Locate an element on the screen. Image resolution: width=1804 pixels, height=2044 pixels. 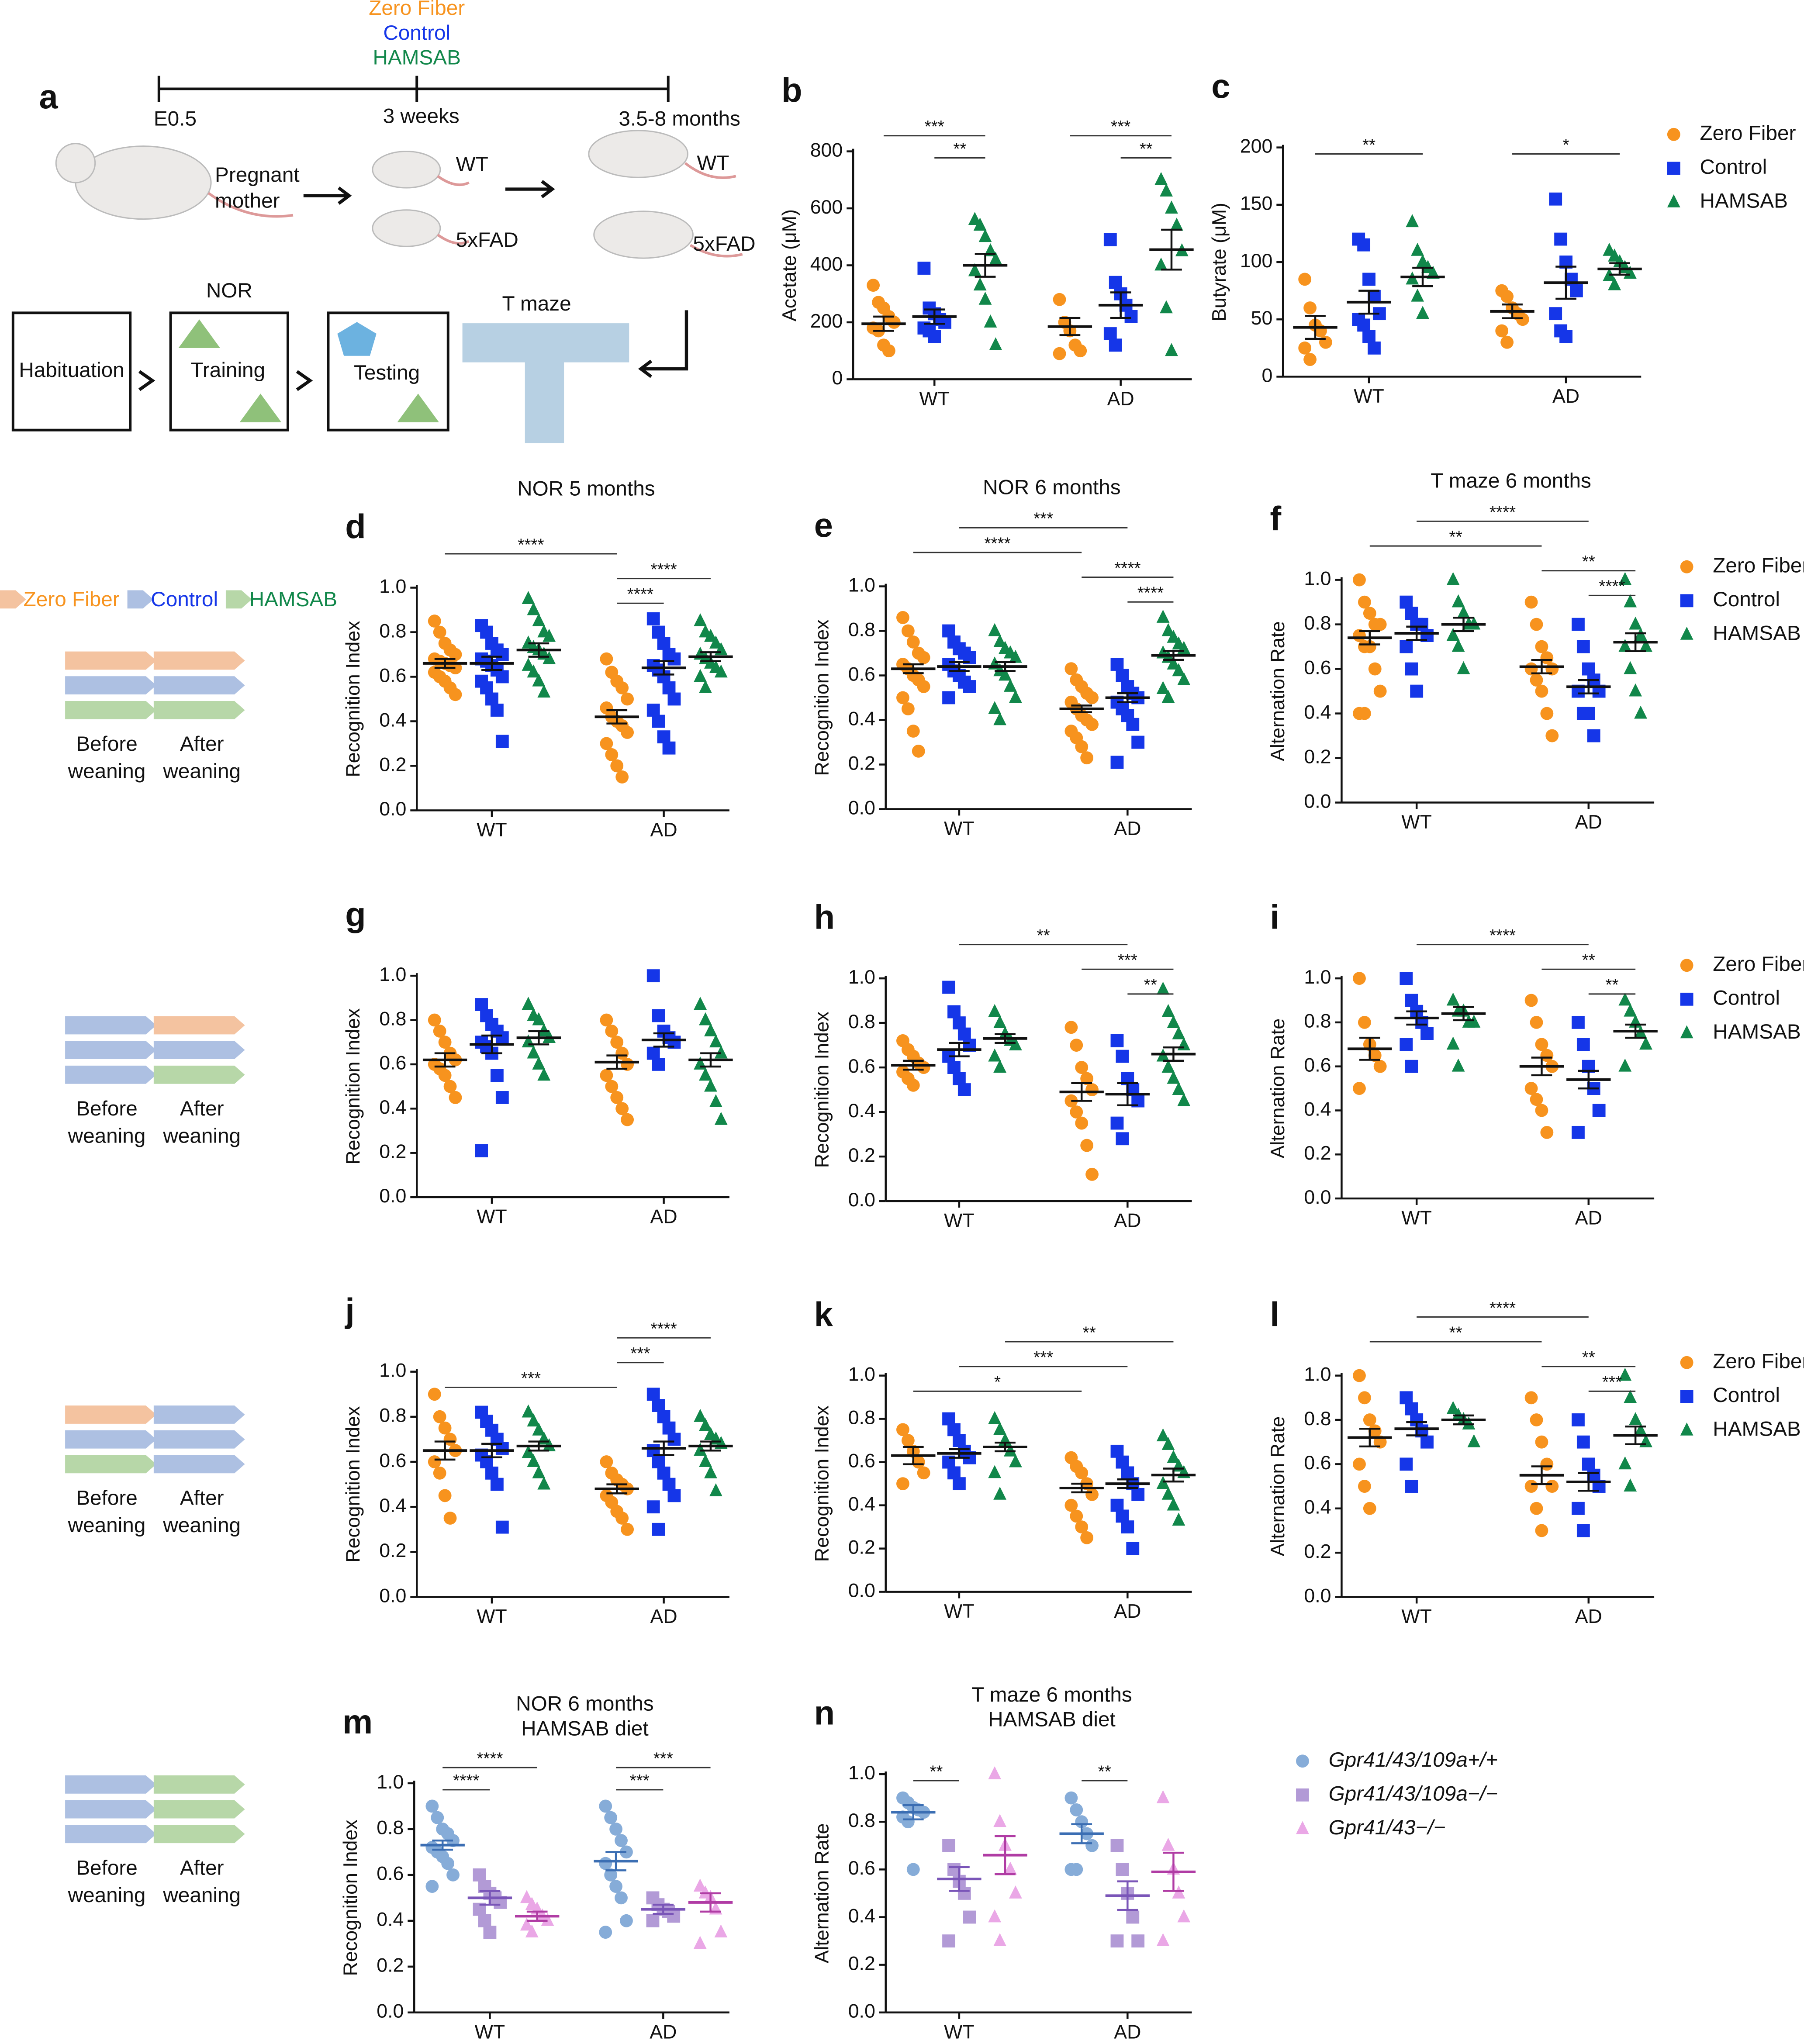
chart-subtitle: HAMSAB diet is located at coordinates (585, 1729).